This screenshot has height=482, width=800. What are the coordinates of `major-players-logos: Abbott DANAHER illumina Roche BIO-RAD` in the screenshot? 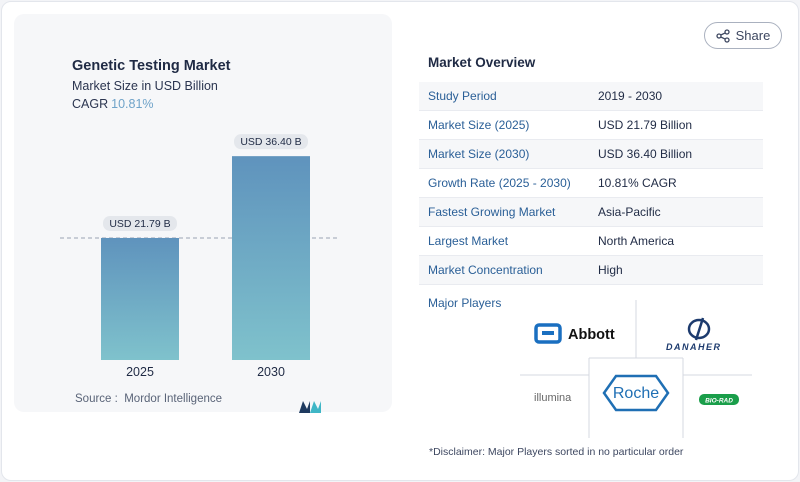 It's located at (636, 369).